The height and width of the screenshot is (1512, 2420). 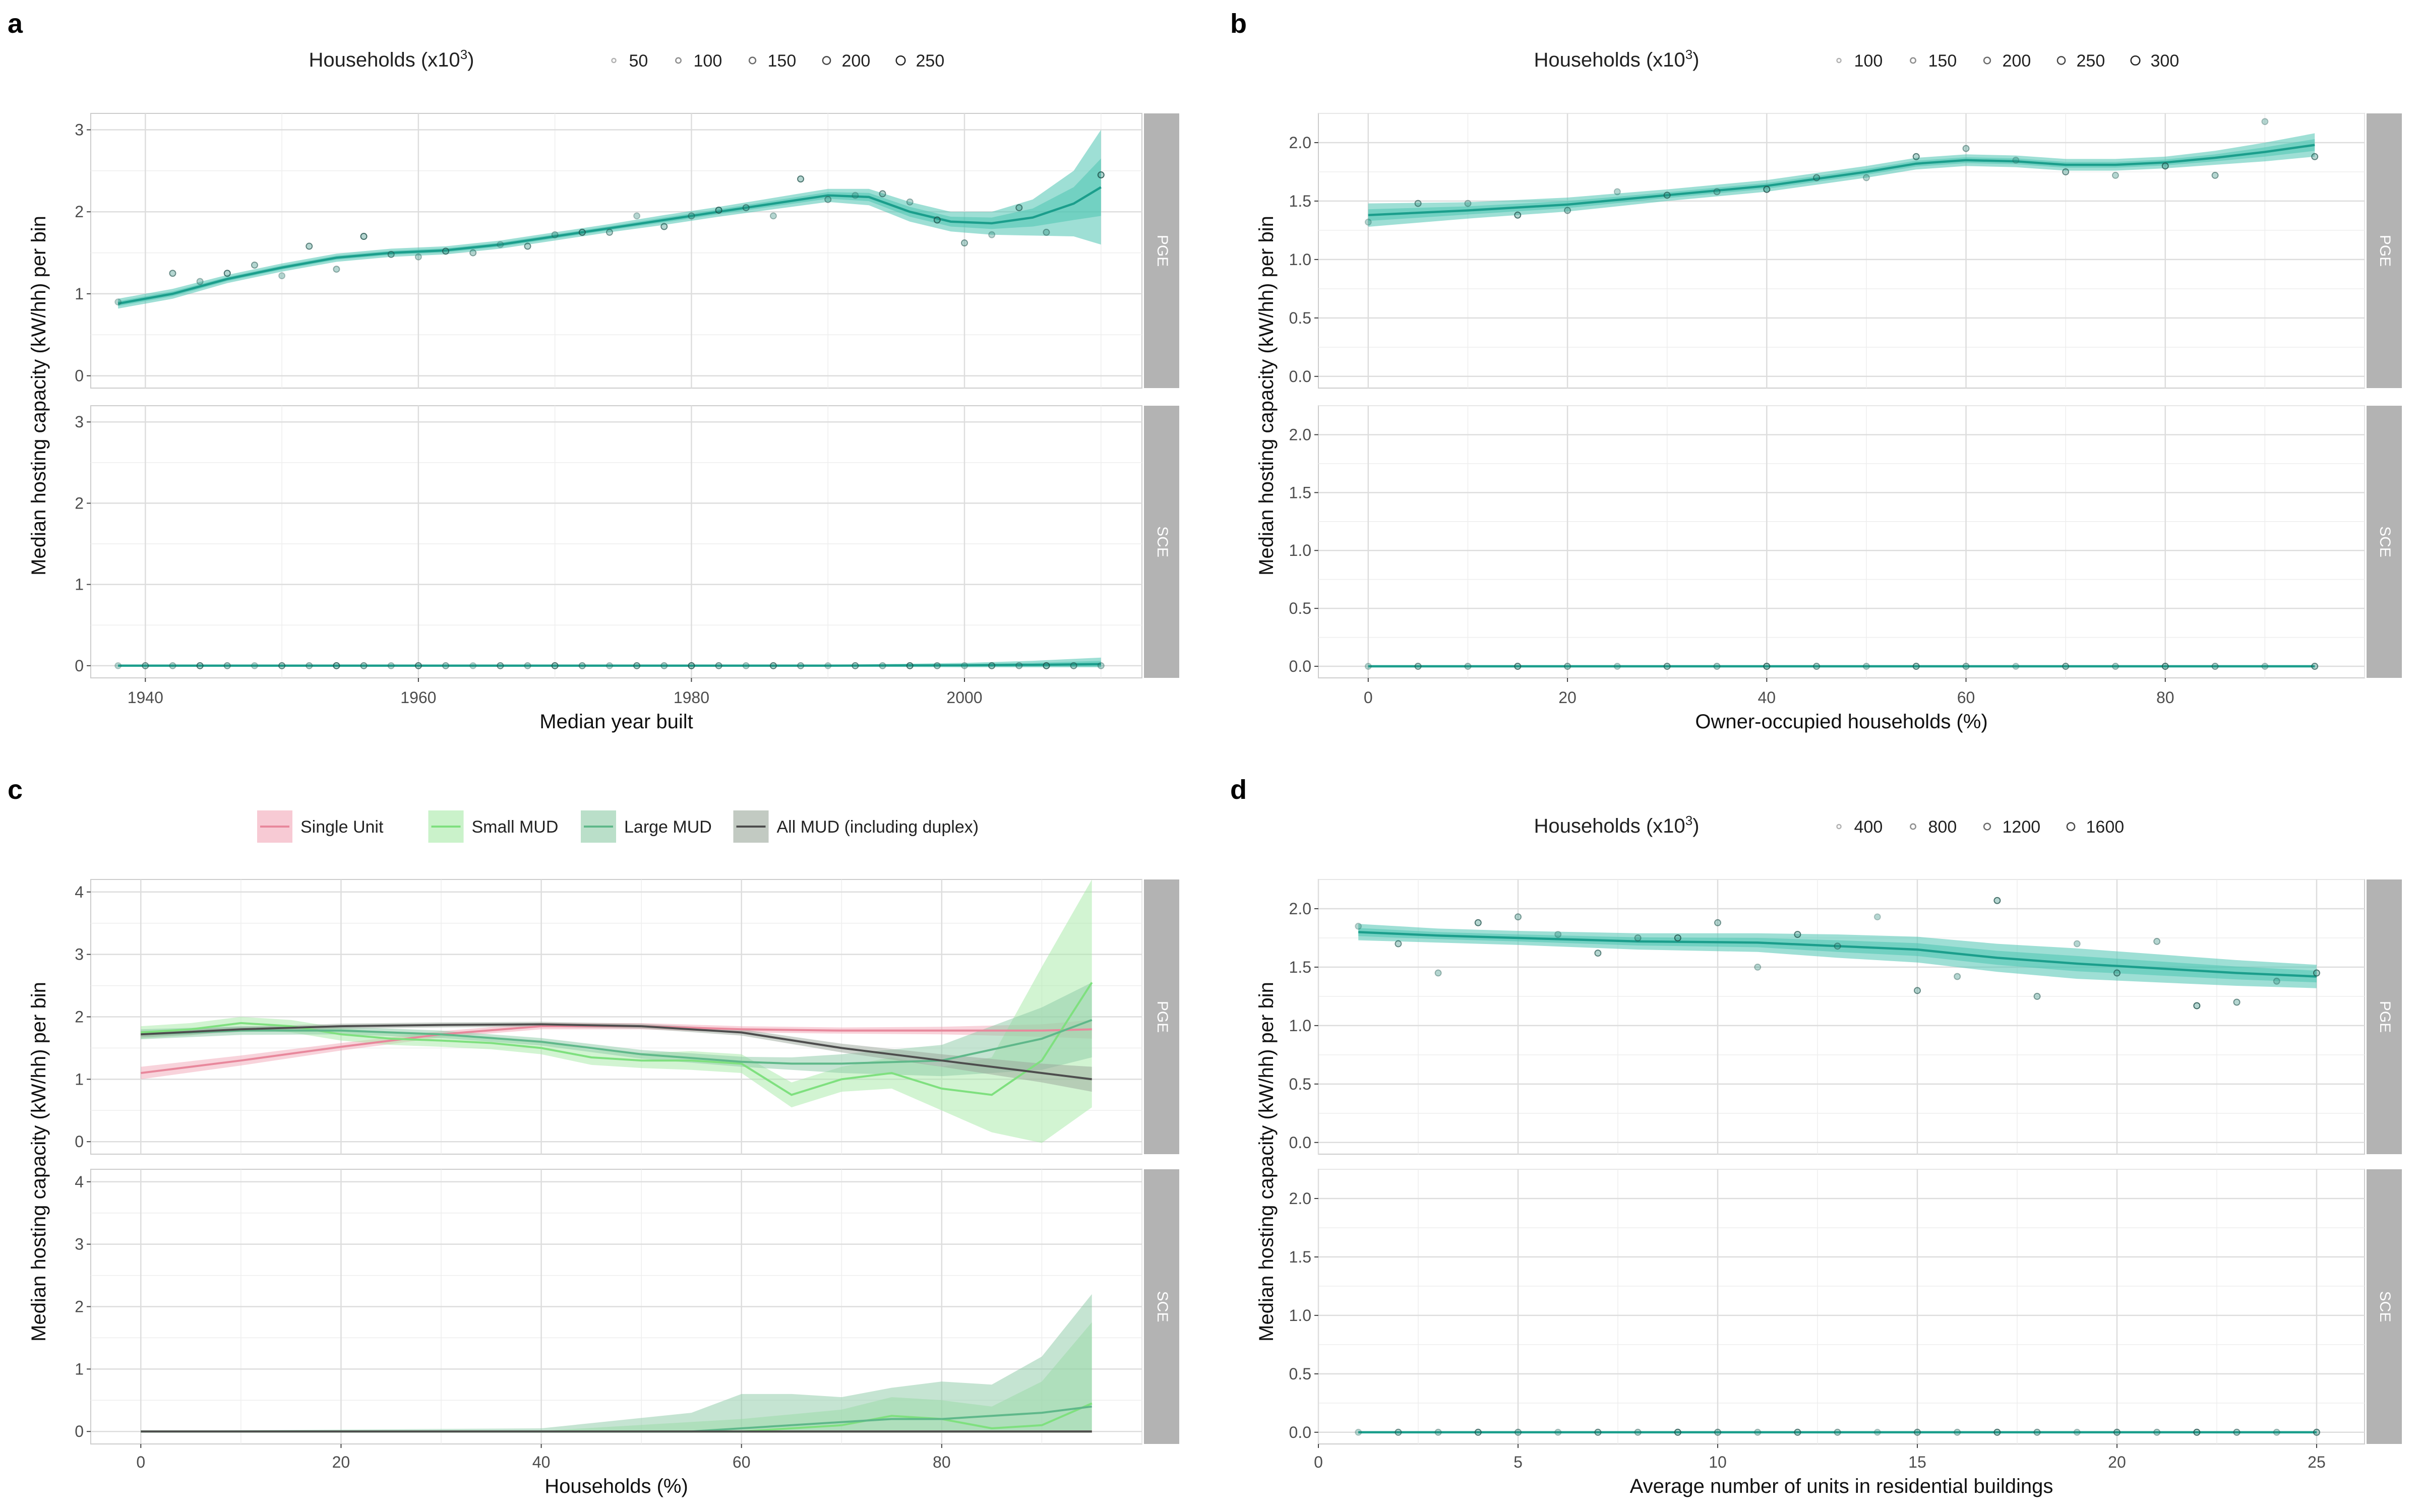 What do you see at coordinates (1845, 1307) in the screenshot?
I see `facet-SCE: 0.0 0.5 1.0 1.5 2.0 SCE` at bounding box center [1845, 1307].